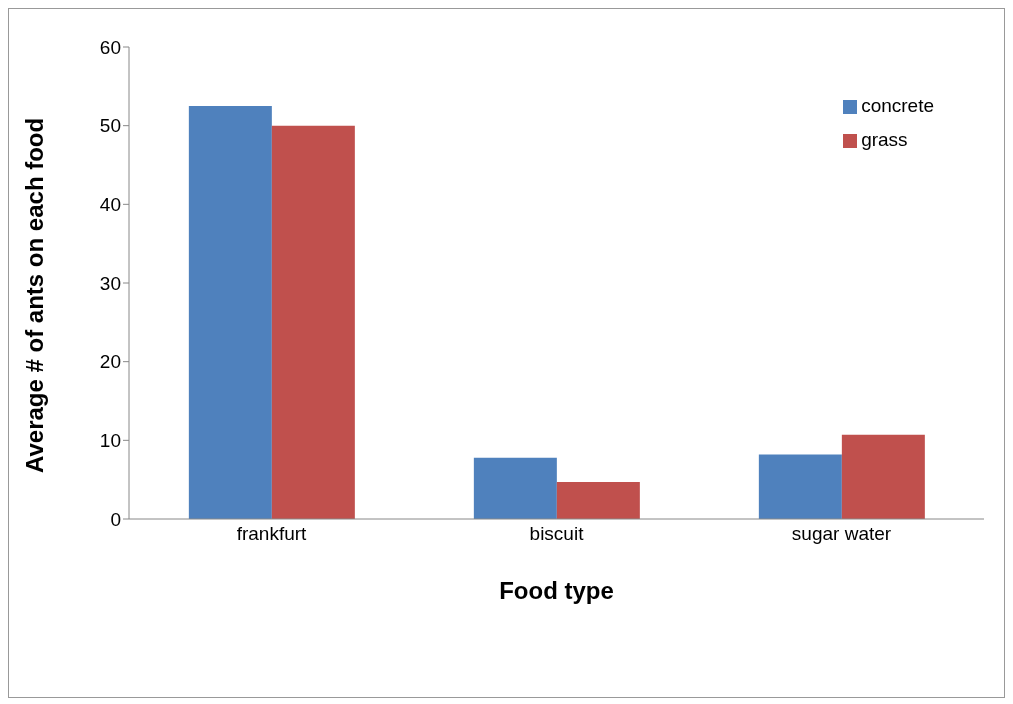  Describe the element at coordinates (841, 534) in the screenshot. I see `x-tick-label: sugar water` at that location.